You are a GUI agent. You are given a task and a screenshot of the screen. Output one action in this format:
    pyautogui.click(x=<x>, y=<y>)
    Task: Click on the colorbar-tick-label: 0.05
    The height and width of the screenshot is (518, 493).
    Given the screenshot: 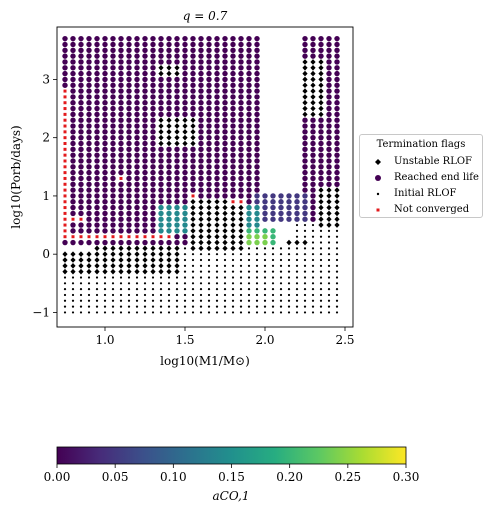 What is the action you would take?
    pyautogui.click(x=115, y=477)
    